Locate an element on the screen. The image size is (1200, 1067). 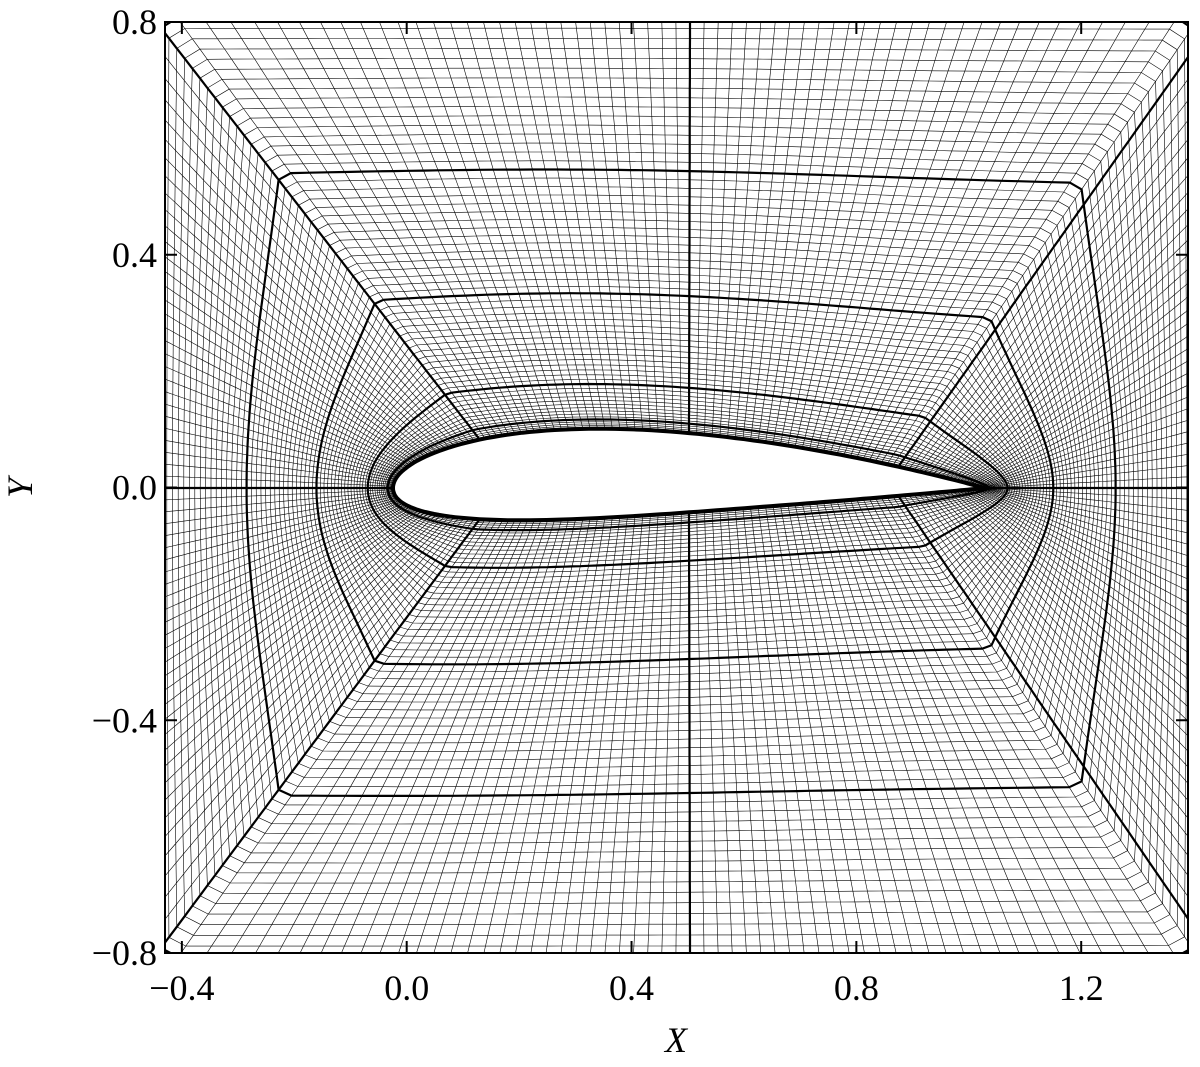
x-tick-label: 0.0 is located at coordinates (406, 988).